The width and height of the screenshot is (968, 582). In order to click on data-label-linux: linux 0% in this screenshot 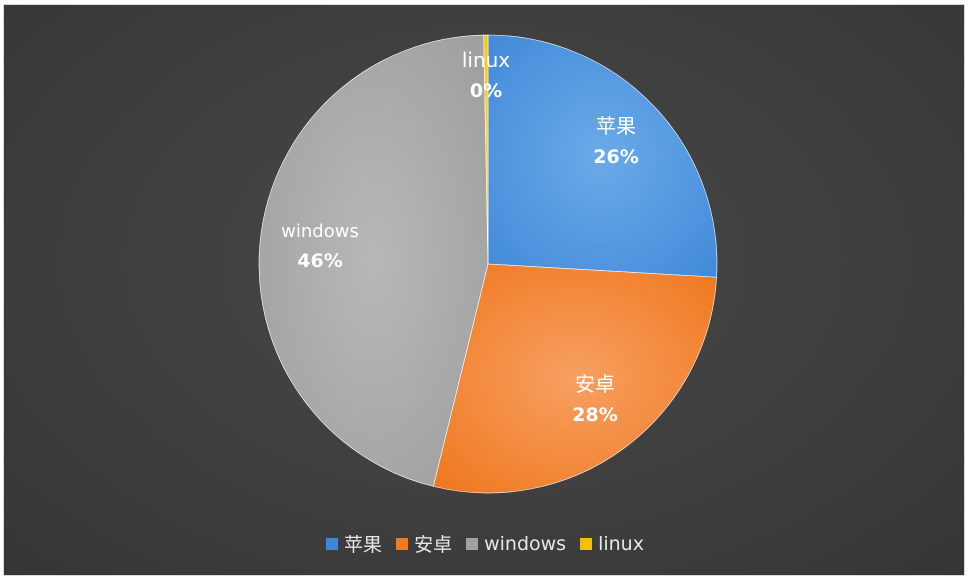, I will do `click(486, 75)`.